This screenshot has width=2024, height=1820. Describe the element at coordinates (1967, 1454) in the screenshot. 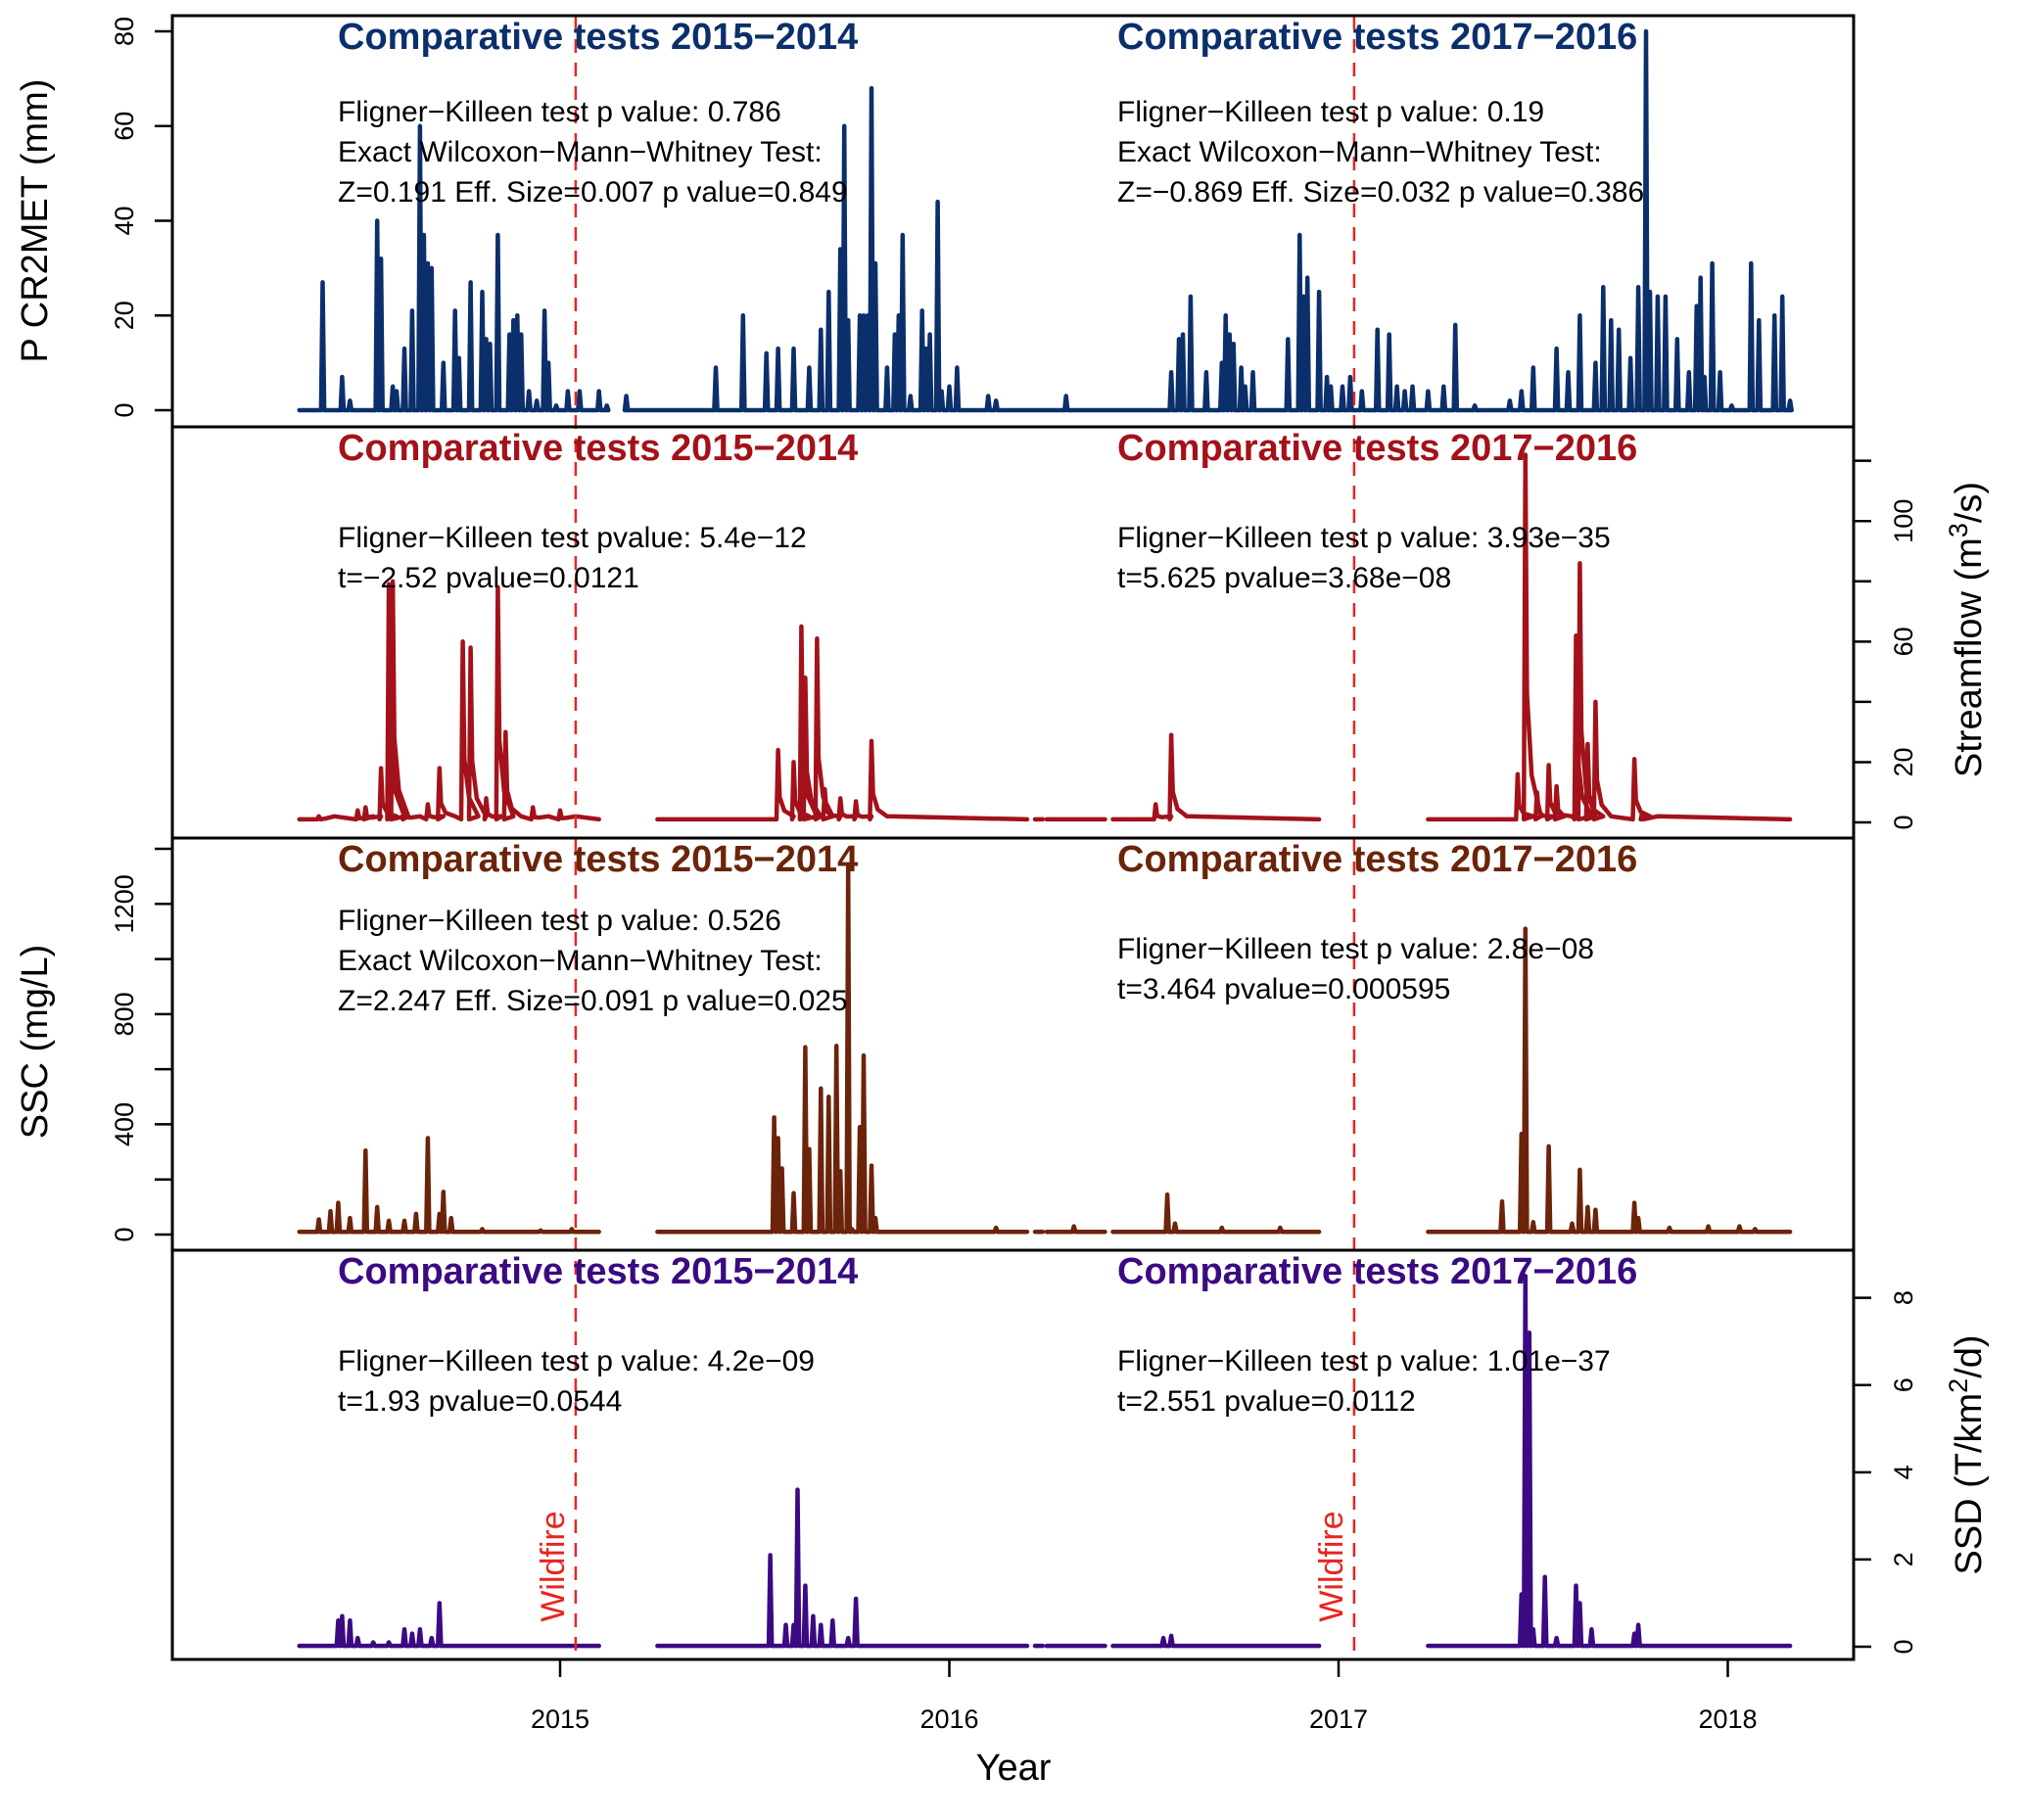

I see `y-axis-label-ssd: SSD (T/km2/d)` at that location.